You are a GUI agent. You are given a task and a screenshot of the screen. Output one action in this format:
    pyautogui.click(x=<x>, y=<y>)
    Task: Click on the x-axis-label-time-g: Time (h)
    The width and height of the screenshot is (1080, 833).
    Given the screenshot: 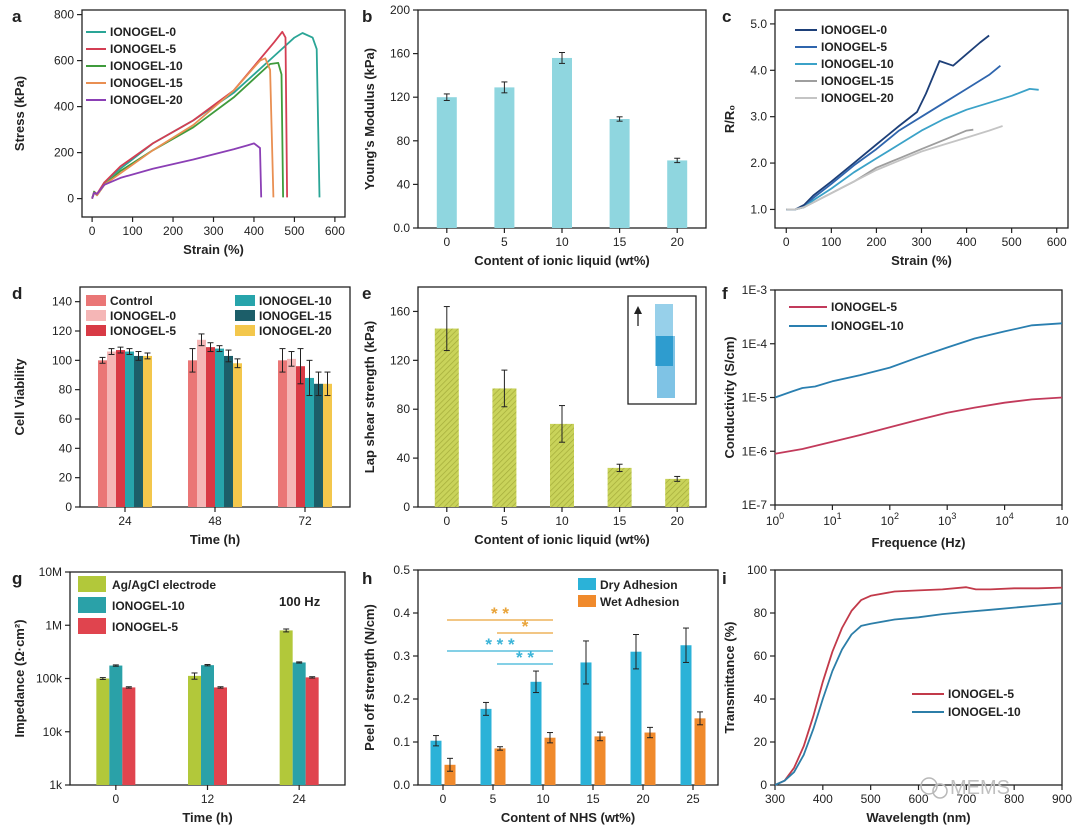 What is the action you would take?
    pyautogui.click(x=207, y=817)
    